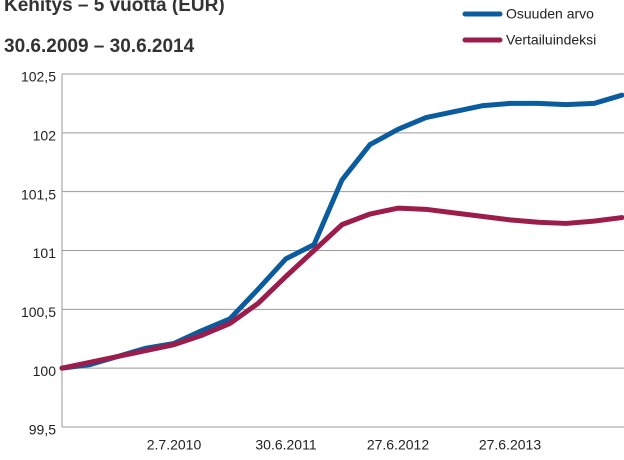 Image resolution: width=624 pixels, height=460 pixels. I want to click on y-tick-label: 101, so click(45, 253).